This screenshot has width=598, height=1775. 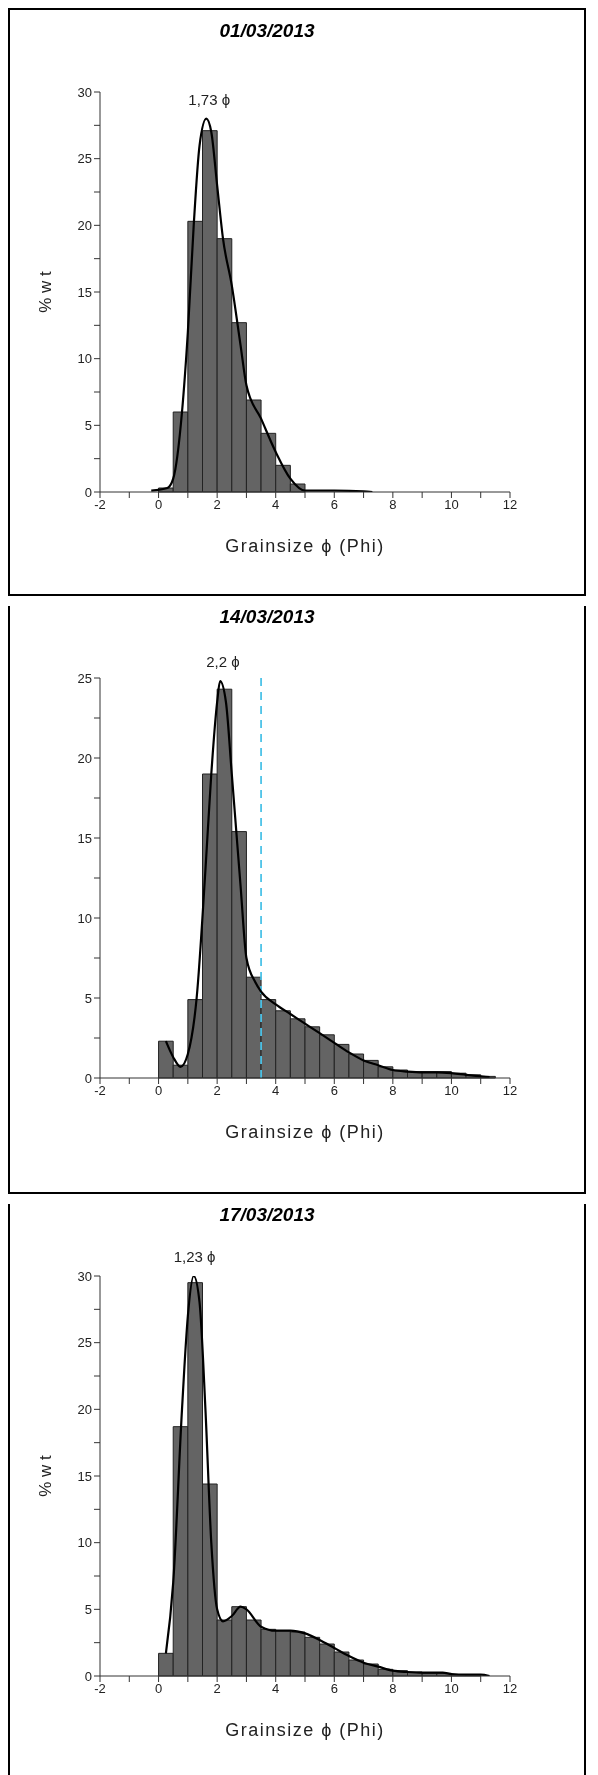 I want to click on chart-title: 14/03/2013, so click(x=267, y=617).